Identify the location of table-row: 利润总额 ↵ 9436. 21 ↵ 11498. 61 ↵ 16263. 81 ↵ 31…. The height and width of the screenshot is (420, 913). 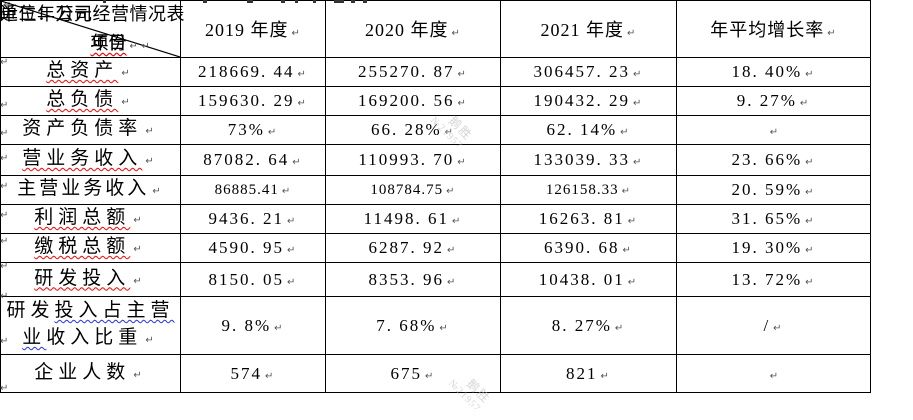
(435, 219).